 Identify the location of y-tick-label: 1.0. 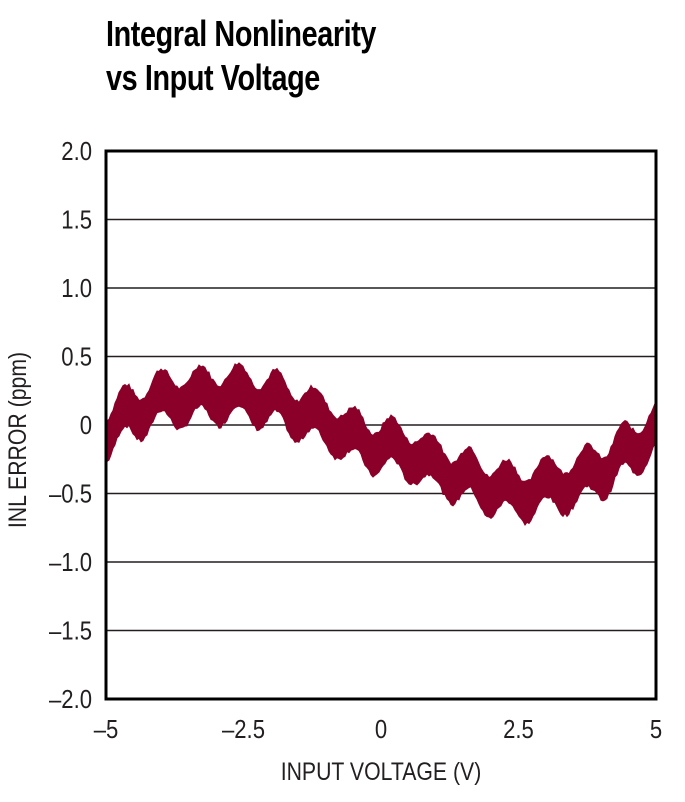
(76, 288).